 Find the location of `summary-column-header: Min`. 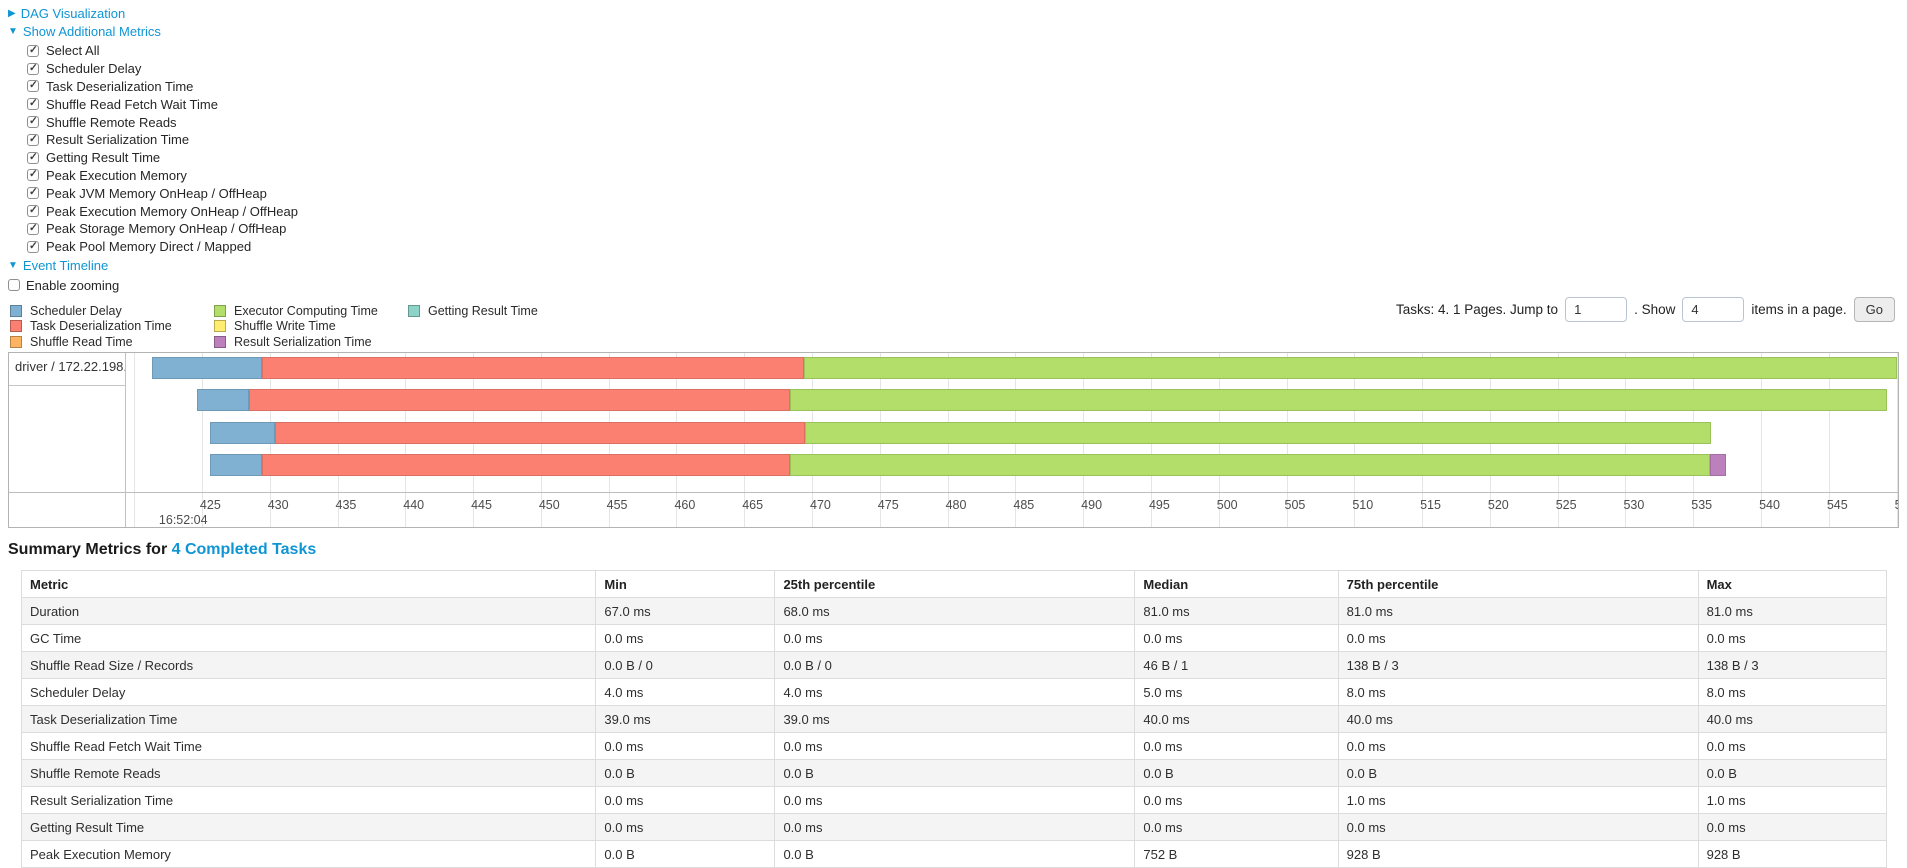

summary-column-header: Min is located at coordinates (685, 584).